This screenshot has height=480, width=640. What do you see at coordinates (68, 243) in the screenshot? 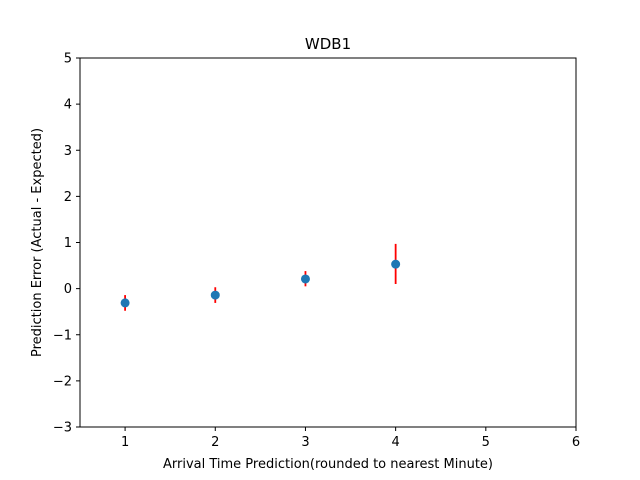
I see `y-tick-label: 1` at bounding box center [68, 243].